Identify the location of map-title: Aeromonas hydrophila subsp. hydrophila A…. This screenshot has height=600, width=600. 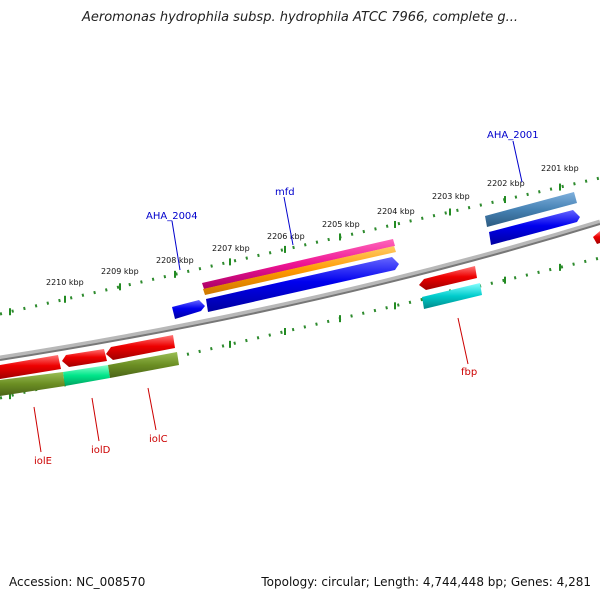
(300, 17).